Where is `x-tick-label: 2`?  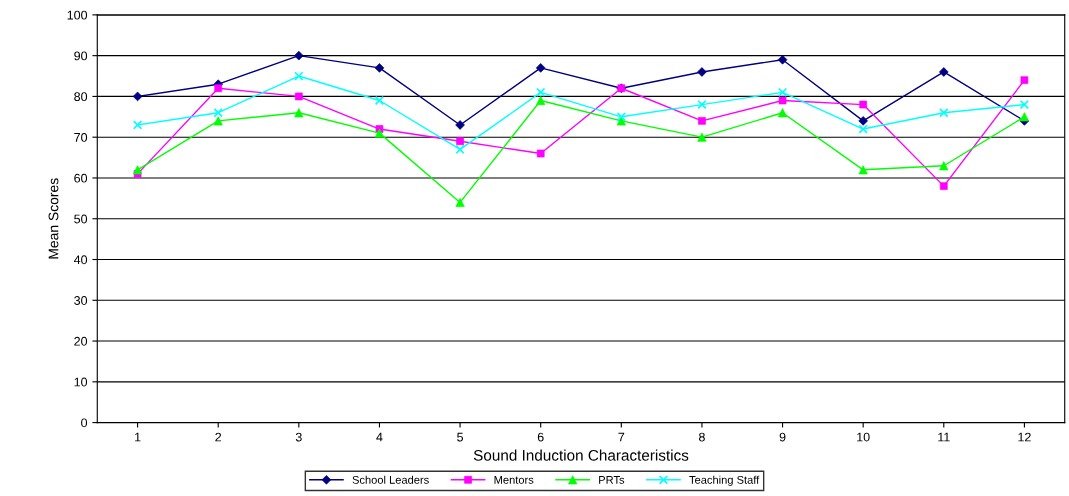
x-tick-label: 2 is located at coordinates (218, 437).